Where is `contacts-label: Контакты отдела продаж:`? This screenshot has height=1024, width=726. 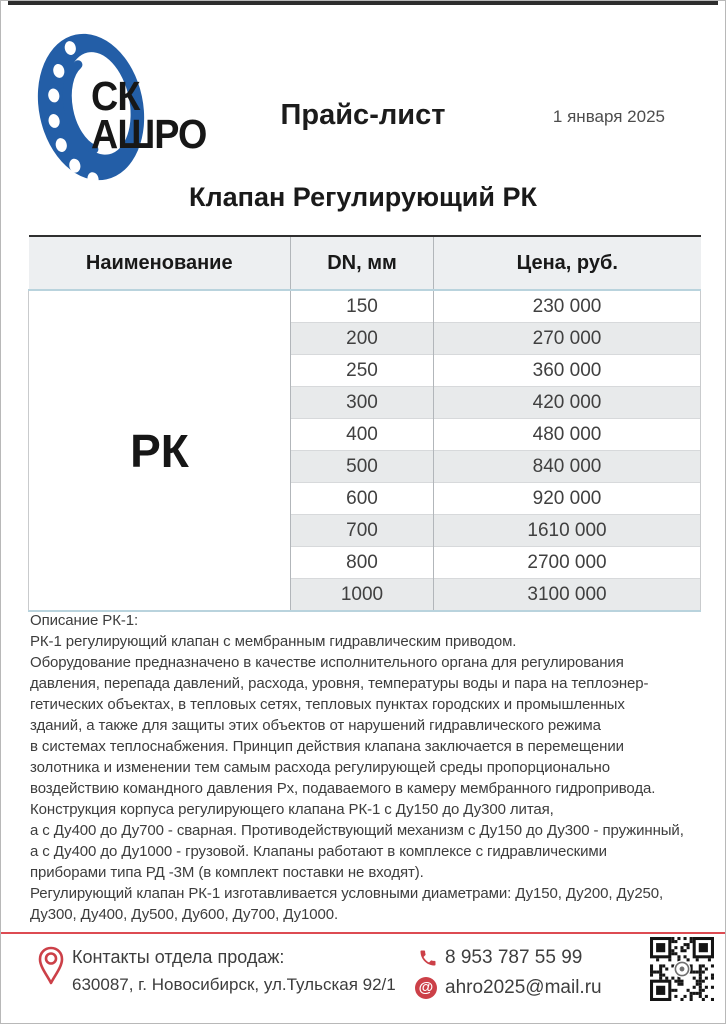 contacts-label: Контакты отдела продаж: is located at coordinates (178, 957).